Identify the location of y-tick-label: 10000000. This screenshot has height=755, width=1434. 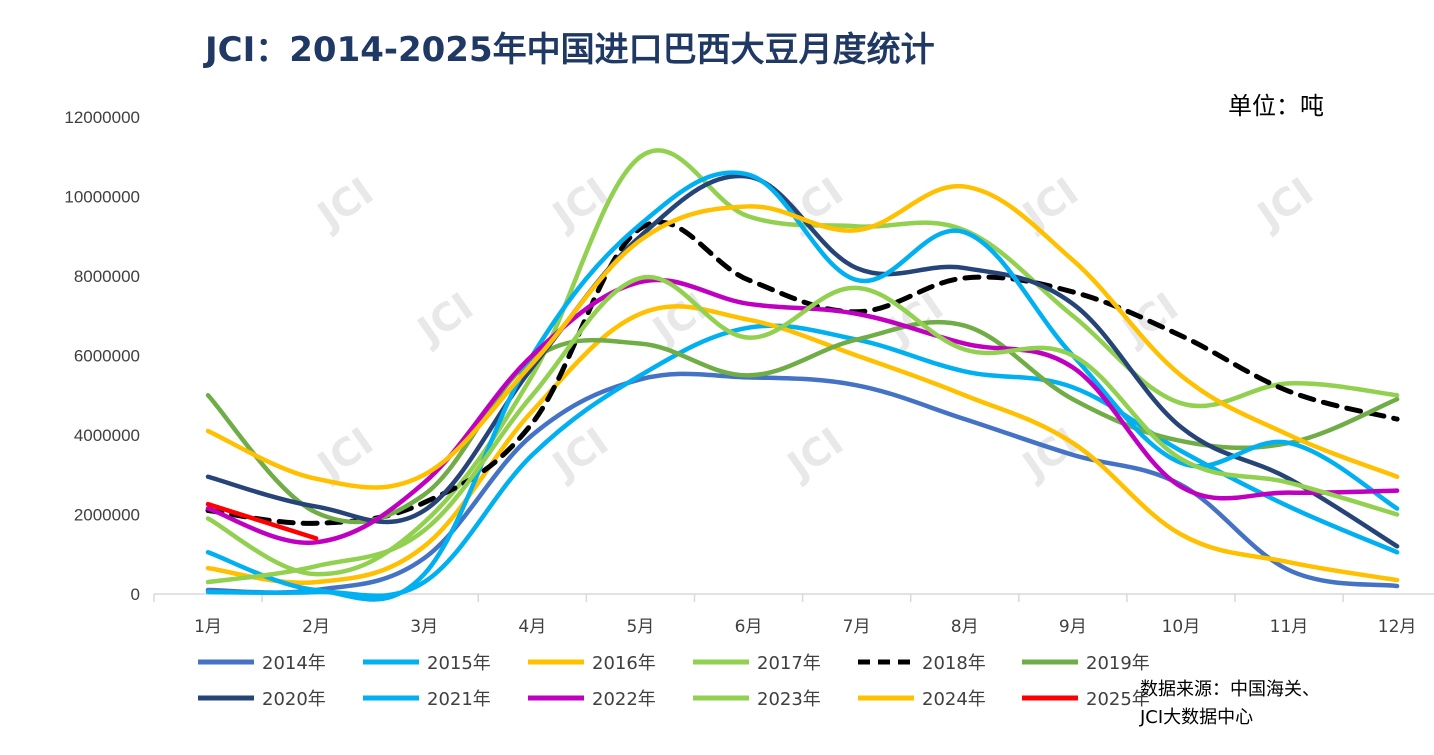
(102, 197).